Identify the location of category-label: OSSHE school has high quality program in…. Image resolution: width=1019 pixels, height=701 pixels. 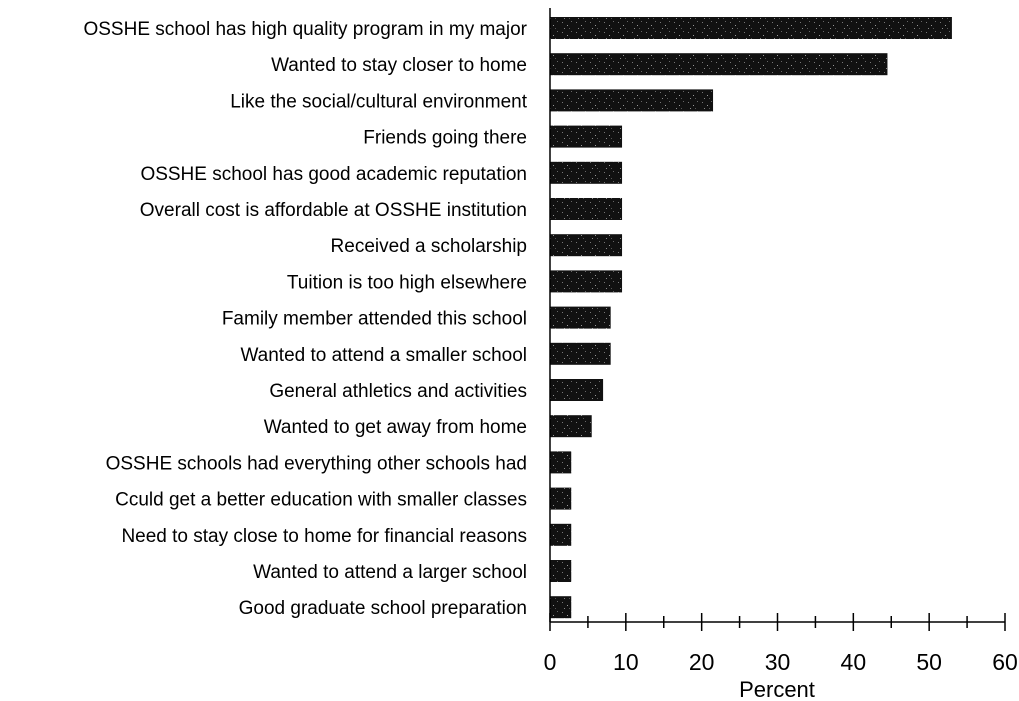
(305, 29).